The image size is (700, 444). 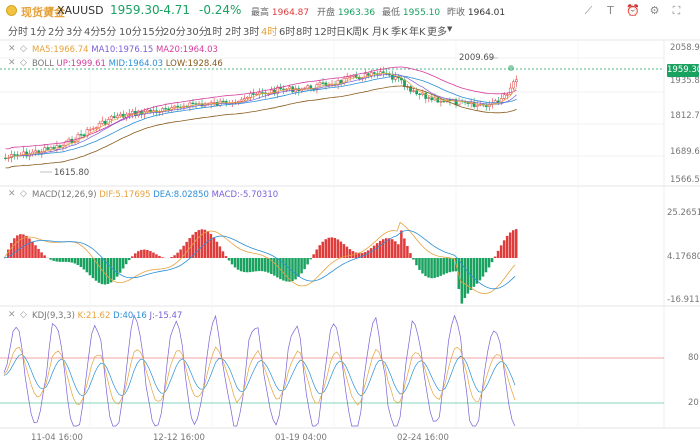 What do you see at coordinates (51, 9) in the screenshot?
I see `symbol-dropdown-icon: ▼` at bounding box center [51, 9].